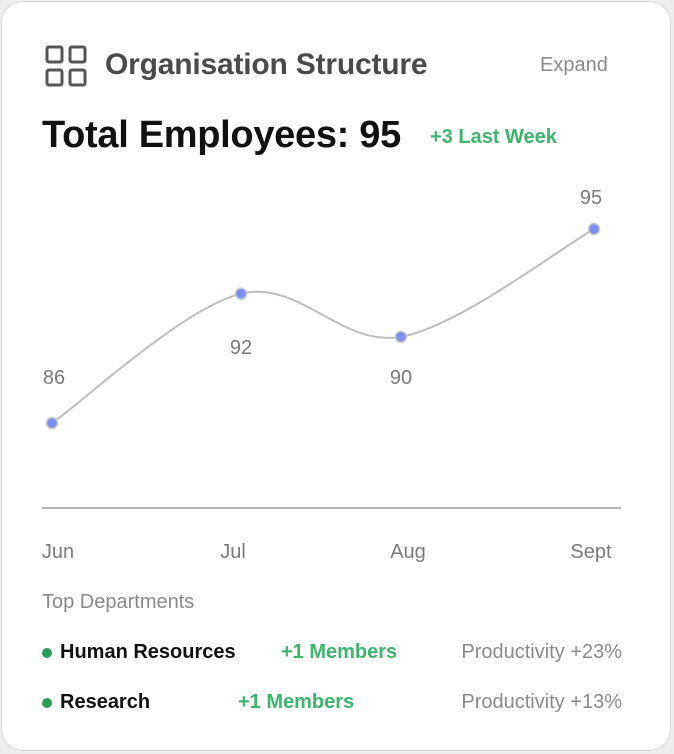  Describe the element at coordinates (233, 552) in the screenshot. I see `x-tick-label: Jul` at that location.